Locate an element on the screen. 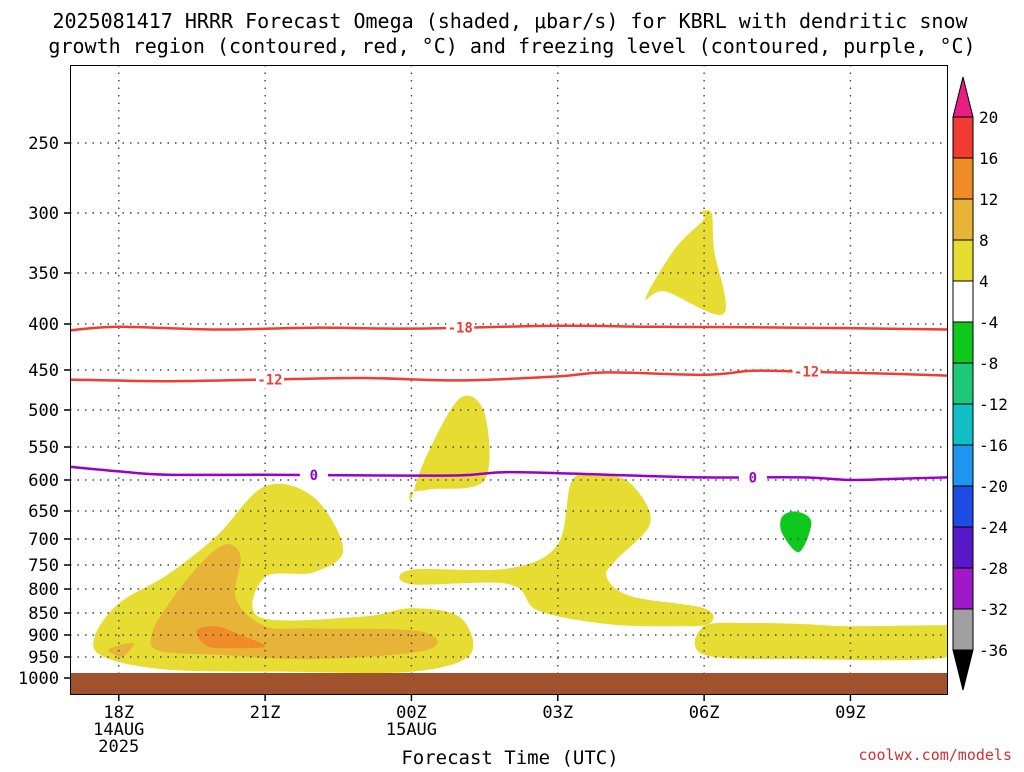  y-tick-label-450: 450 is located at coordinates (43, 371).